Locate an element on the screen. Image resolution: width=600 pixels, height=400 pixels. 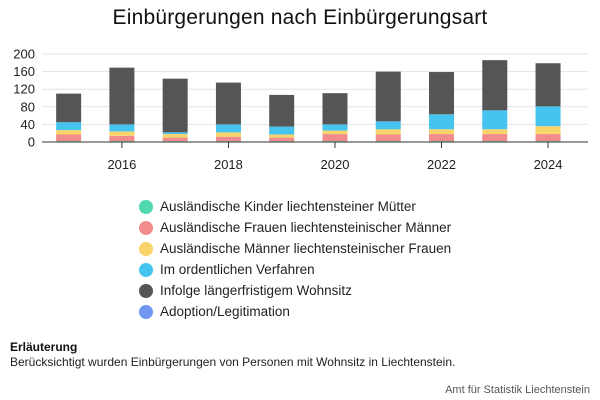
x-tick-label: 2022 is located at coordinates (441, 164).